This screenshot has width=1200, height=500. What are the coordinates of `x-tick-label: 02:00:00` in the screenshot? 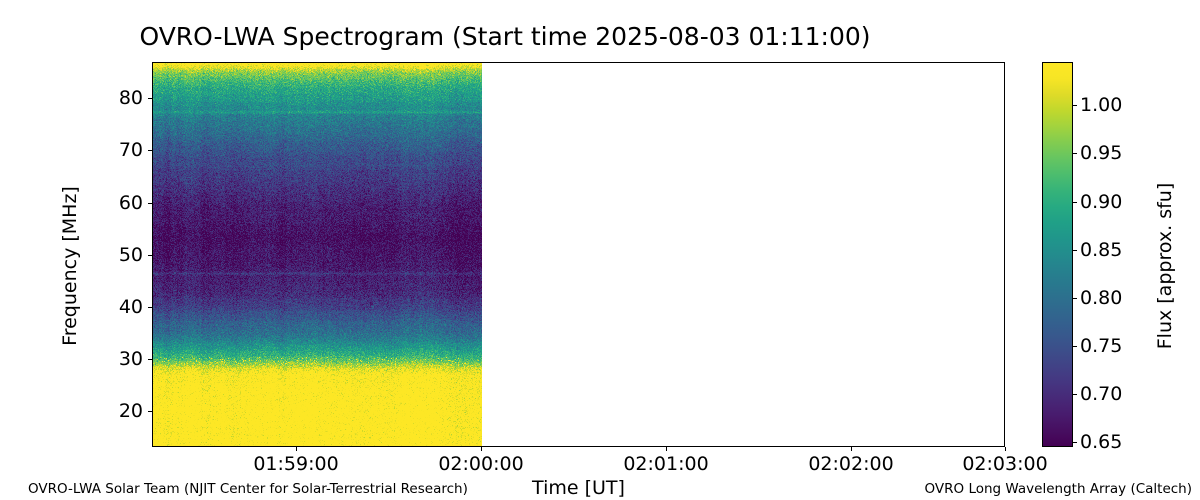 It's located at (481, 464).